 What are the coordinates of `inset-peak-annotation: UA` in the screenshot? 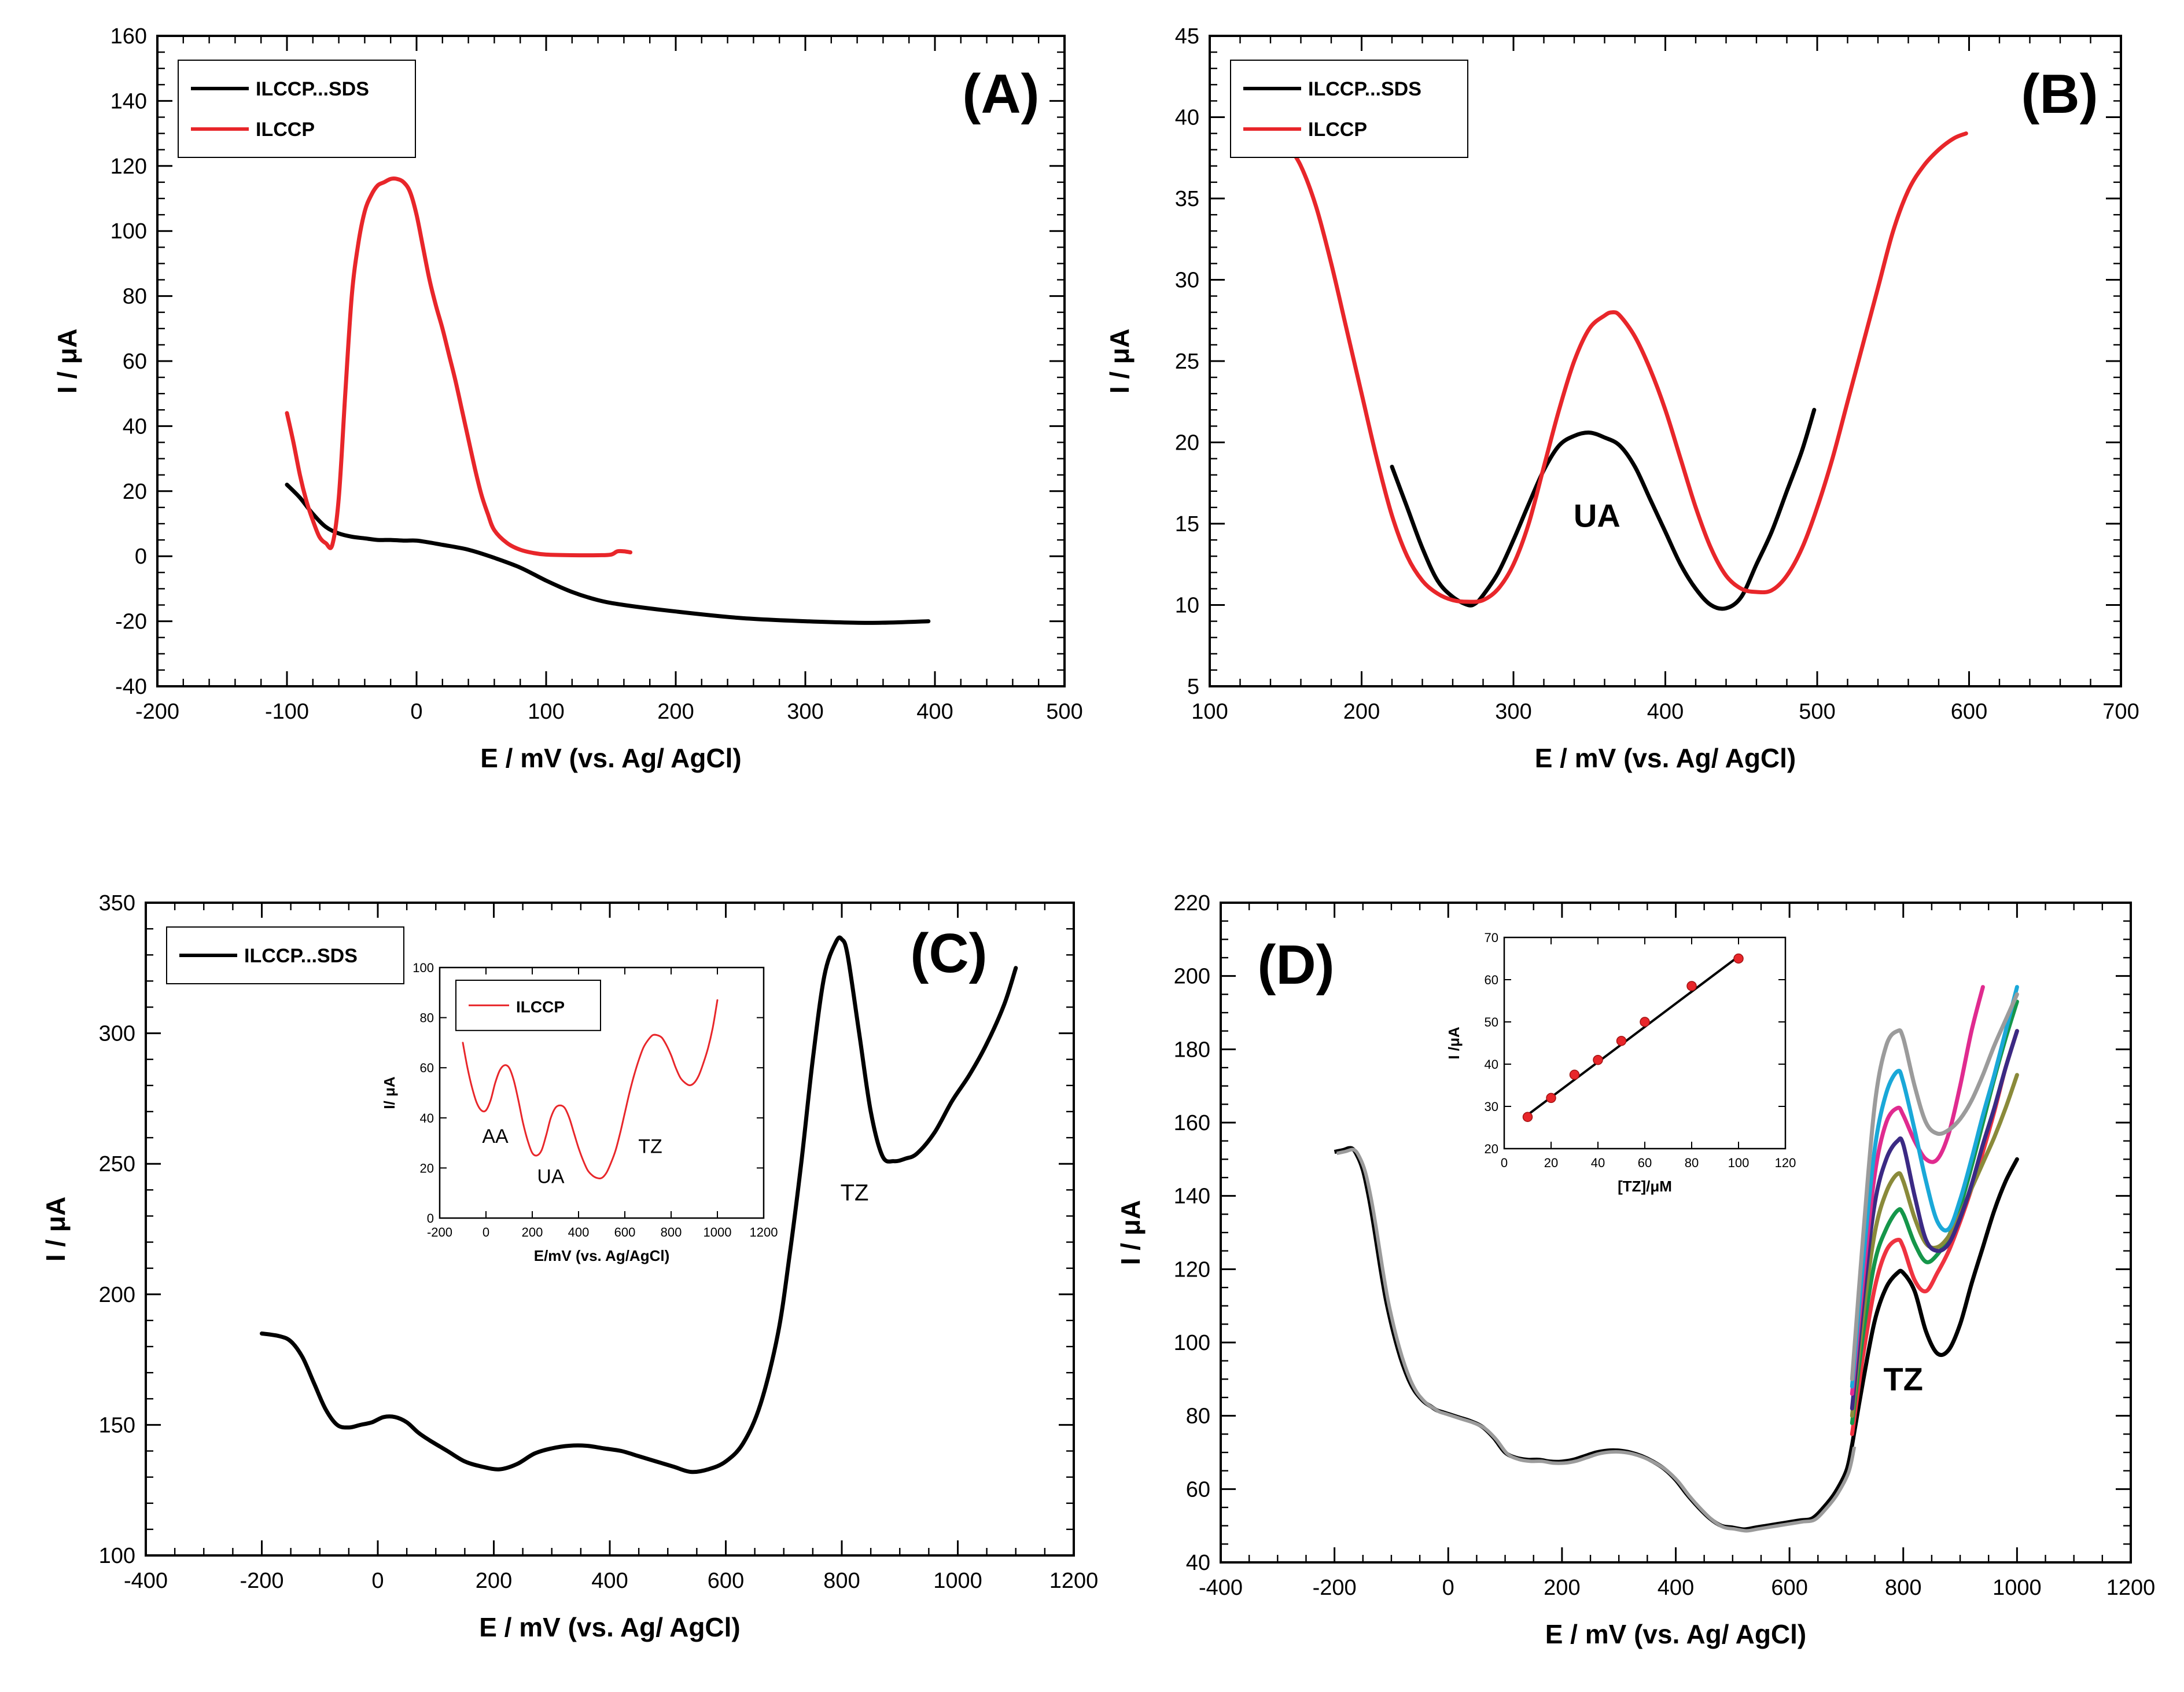 It's located at (551, 1176).